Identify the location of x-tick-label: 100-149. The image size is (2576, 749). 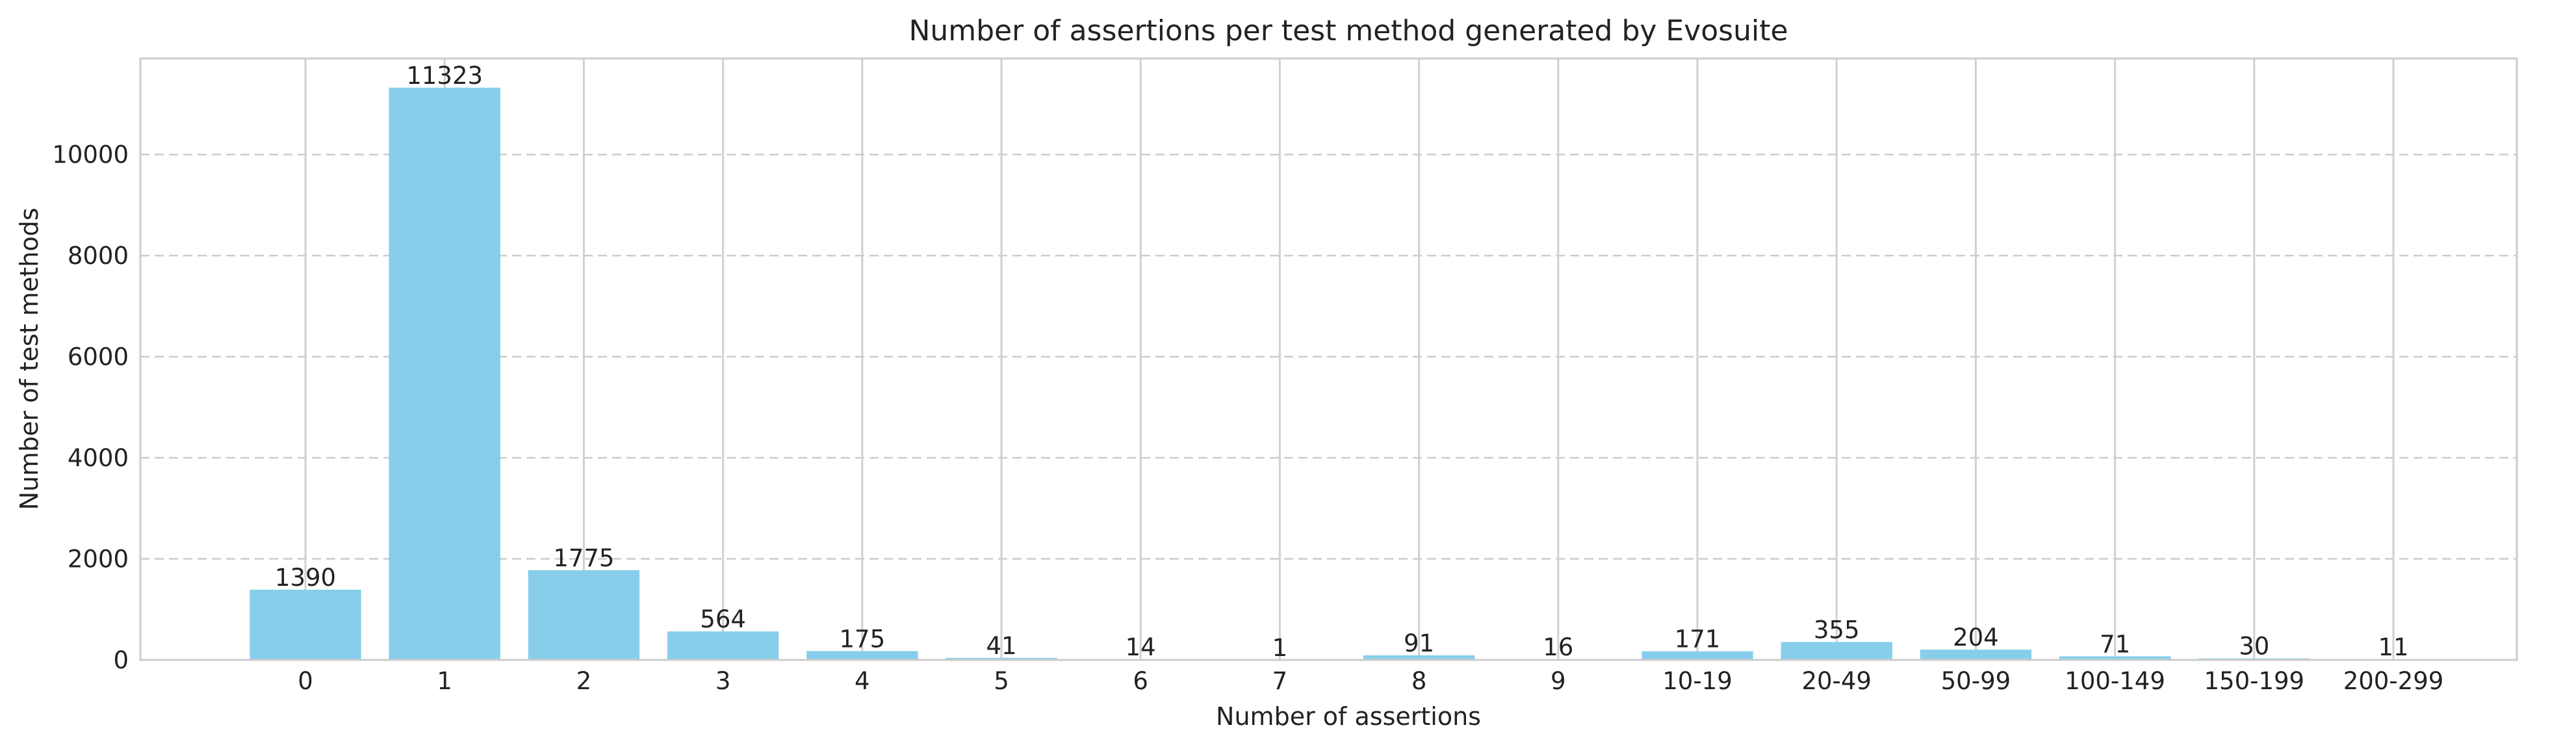
(2115, 681).